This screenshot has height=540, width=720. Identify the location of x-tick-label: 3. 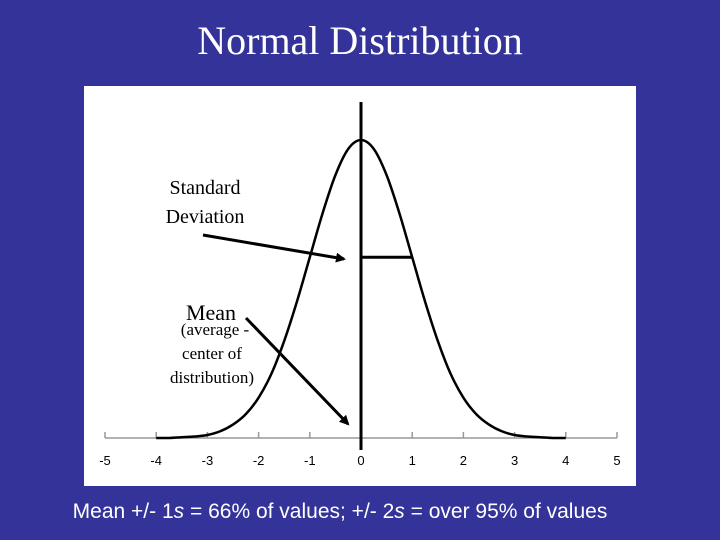
(514, 460).